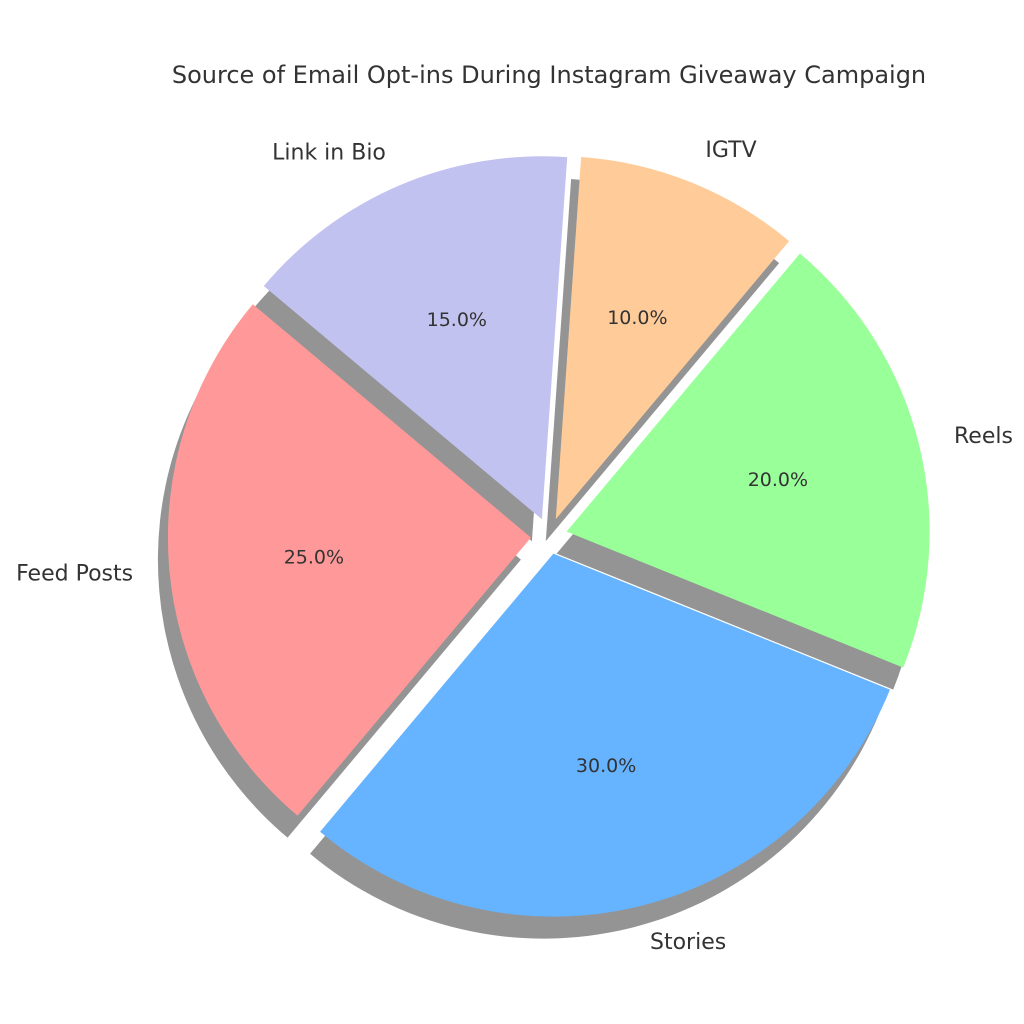 This screenshot has height=1024, width=1024. Describe the element at coordinates (74, 573) in the screenshot. I see `category-label-feed-posts: Feed Posts` at that location.